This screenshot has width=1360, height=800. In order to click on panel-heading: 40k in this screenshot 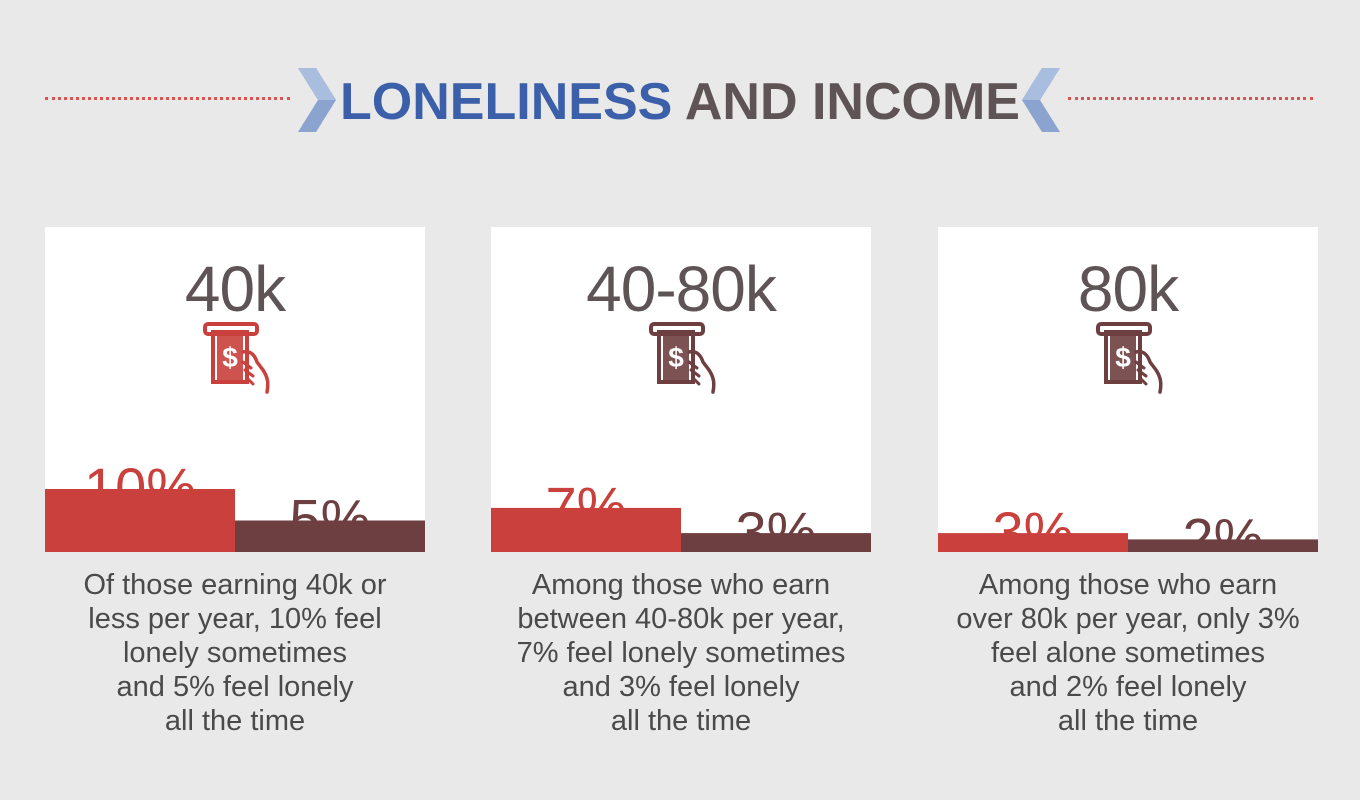, I will do `click(235, 289)`.